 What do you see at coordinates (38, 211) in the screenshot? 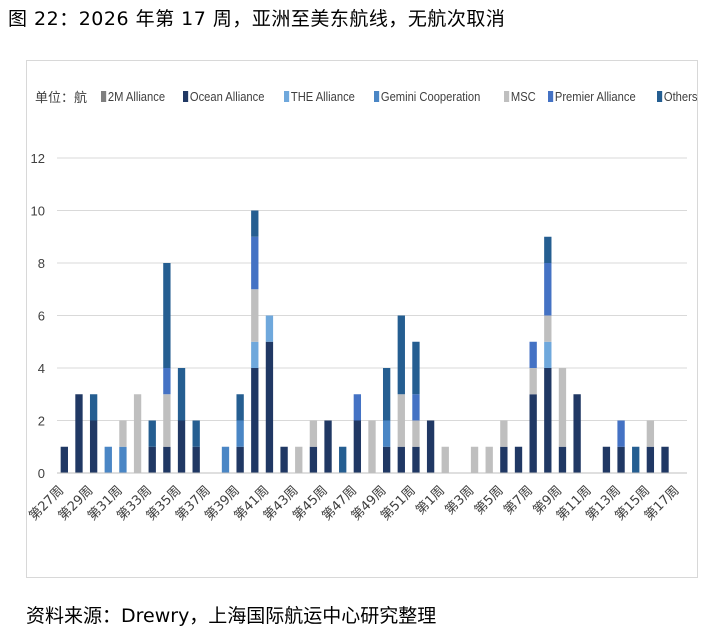
I see `y-tick-label: 10` at bounding box center [38, 211].